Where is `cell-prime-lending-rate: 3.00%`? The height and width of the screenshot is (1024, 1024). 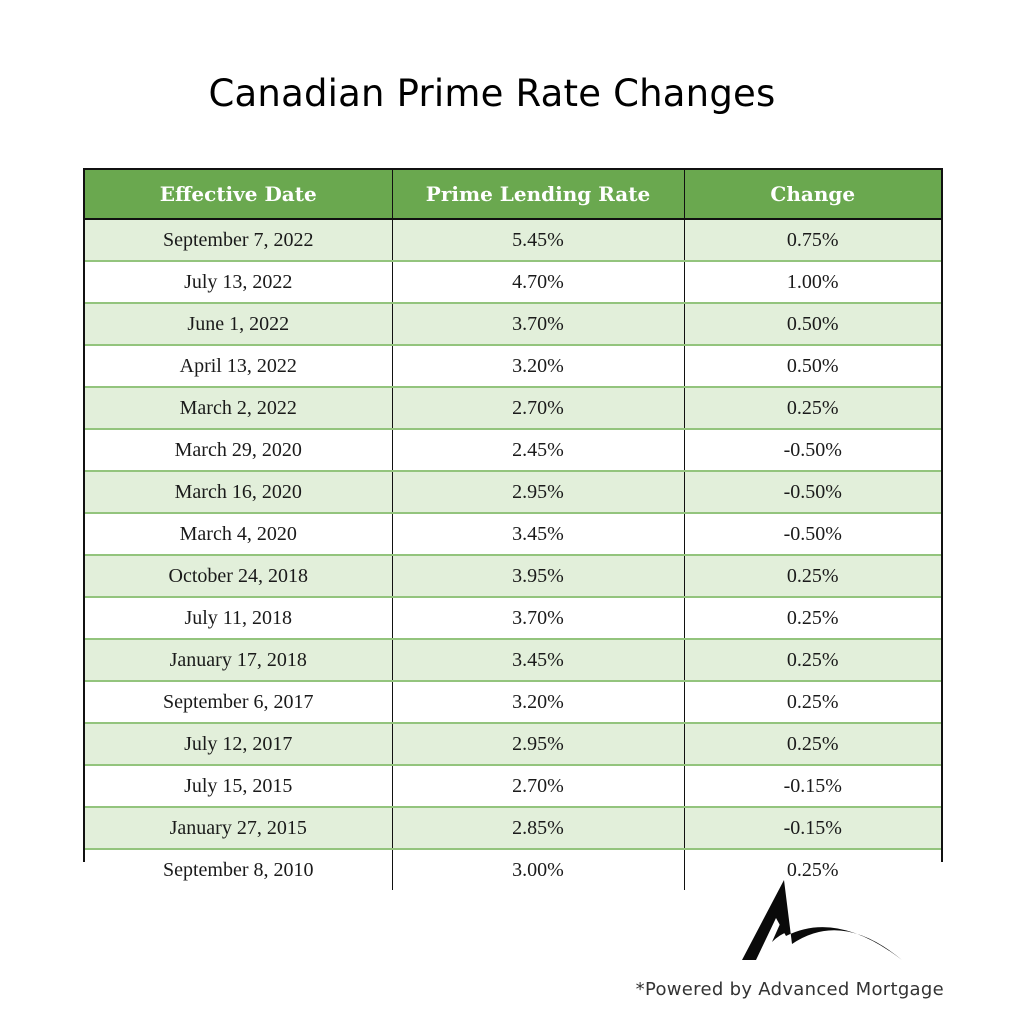 cell-prime-lending-rate: 3.00% is located at coordinates (538, 869).